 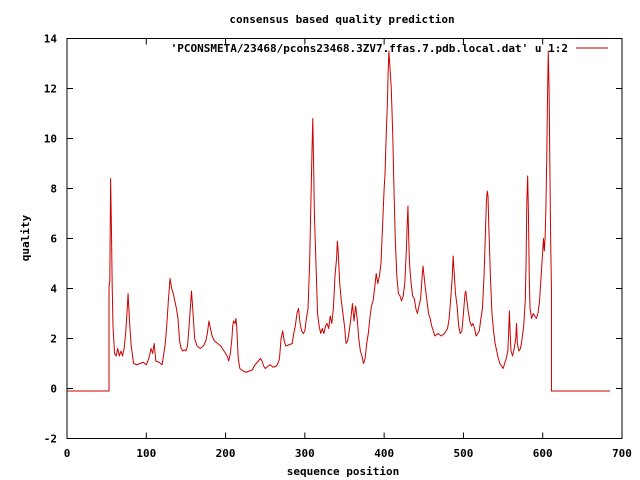 What do you see at coordinates (622, 453) in the screenshot?
I see `x-tick-label: 700` at bounding box center [622, 453].